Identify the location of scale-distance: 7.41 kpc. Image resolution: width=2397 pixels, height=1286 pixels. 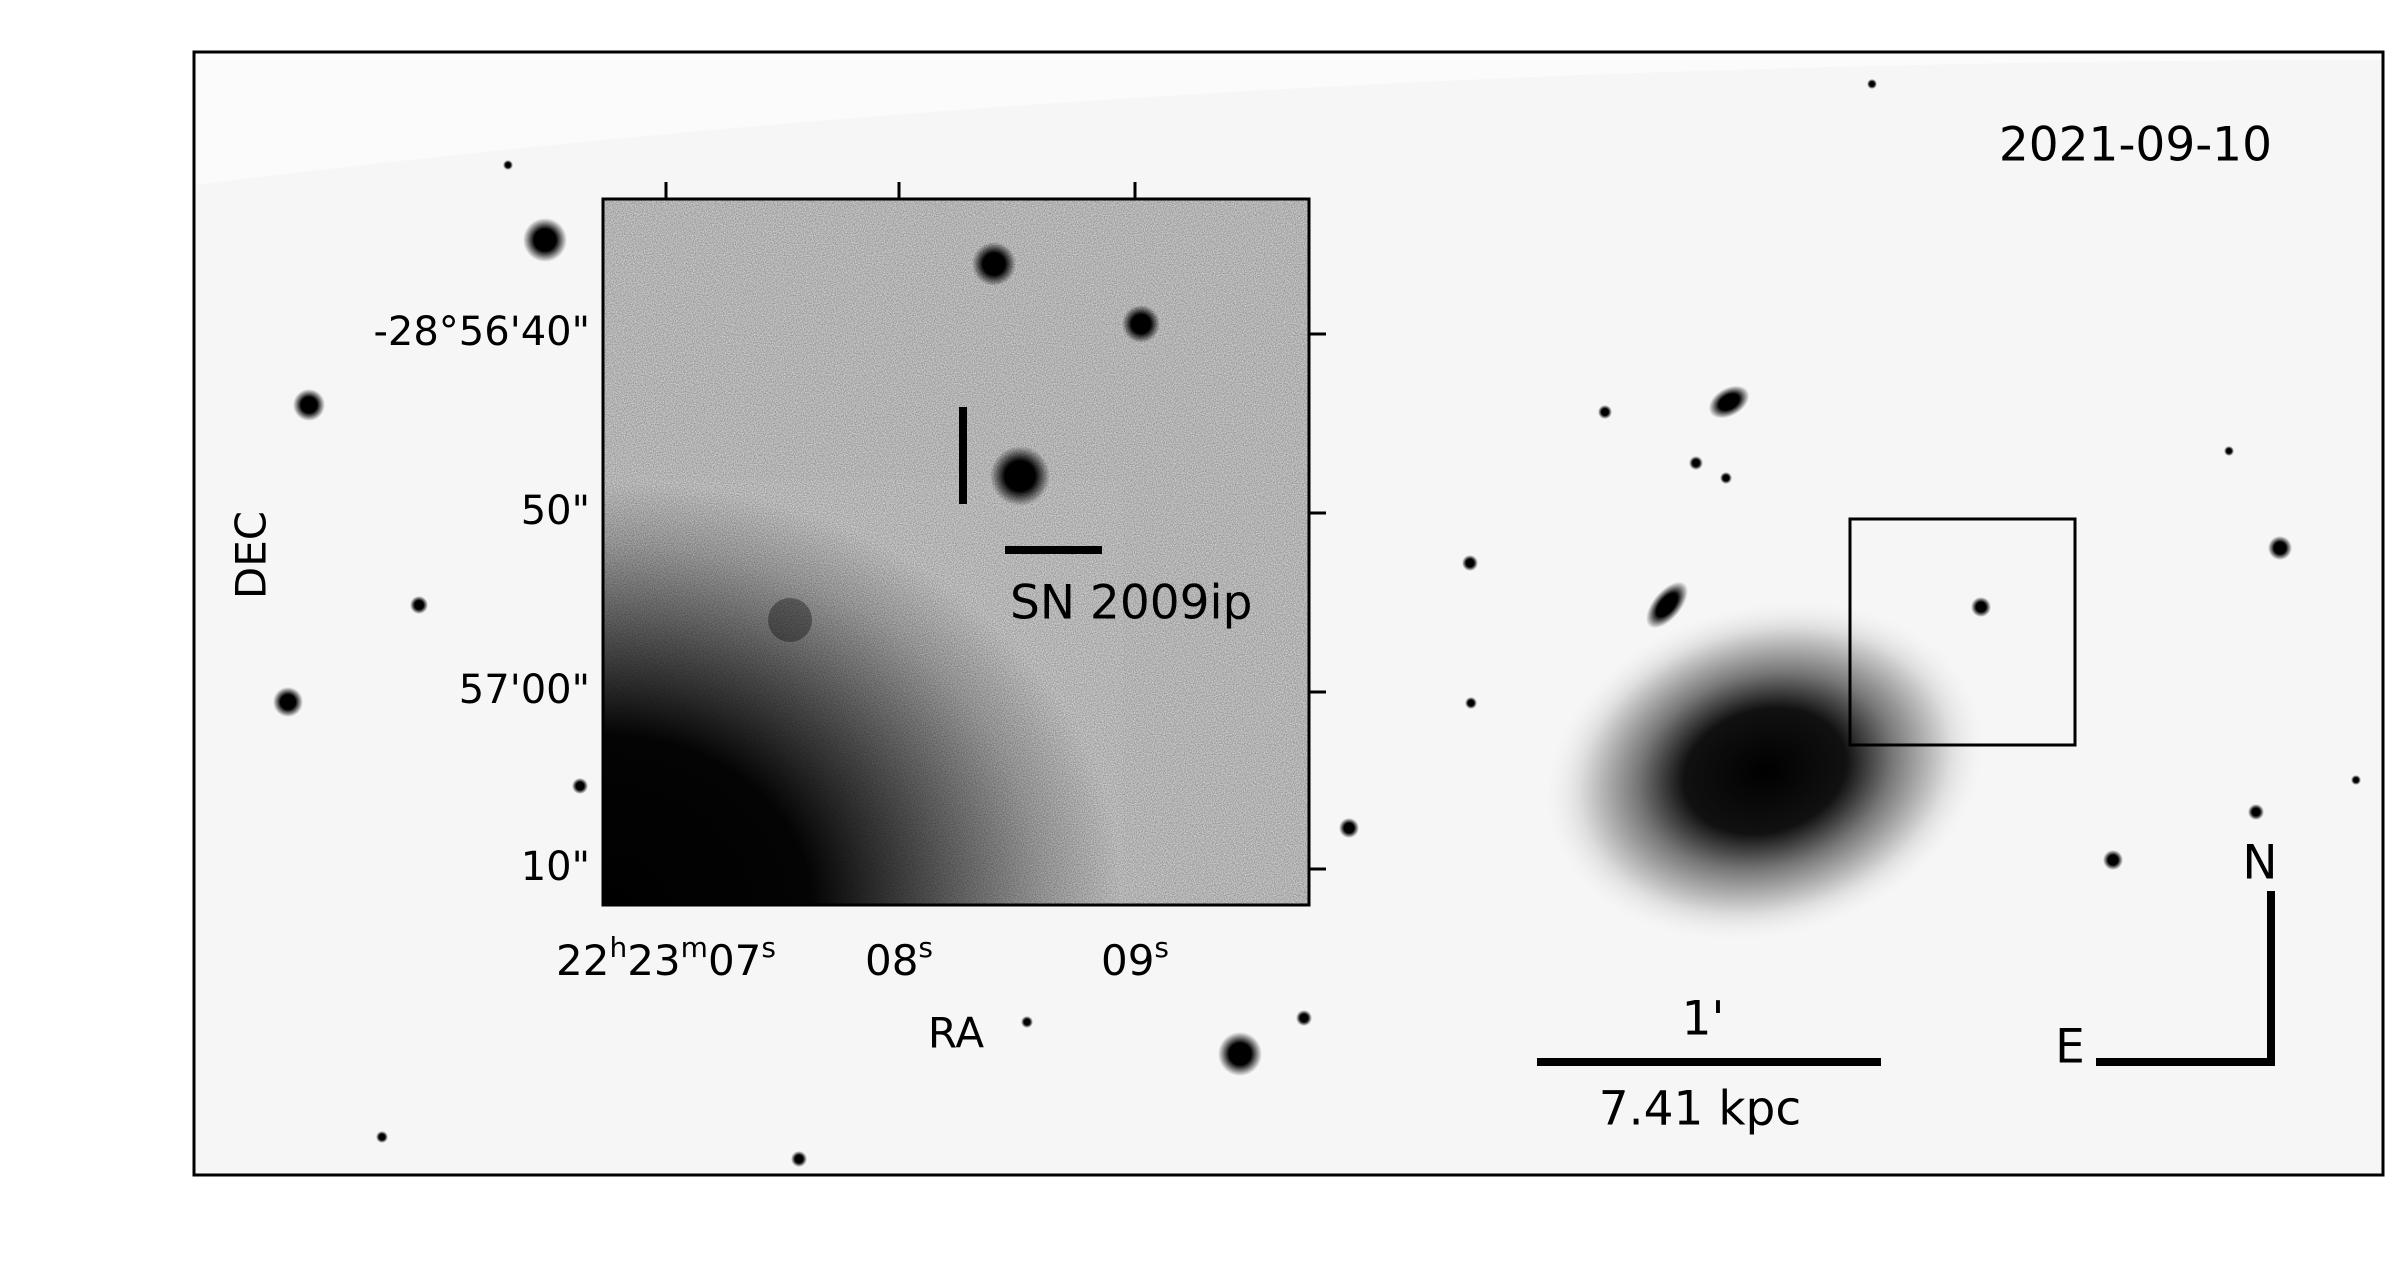
(1700, 1109).